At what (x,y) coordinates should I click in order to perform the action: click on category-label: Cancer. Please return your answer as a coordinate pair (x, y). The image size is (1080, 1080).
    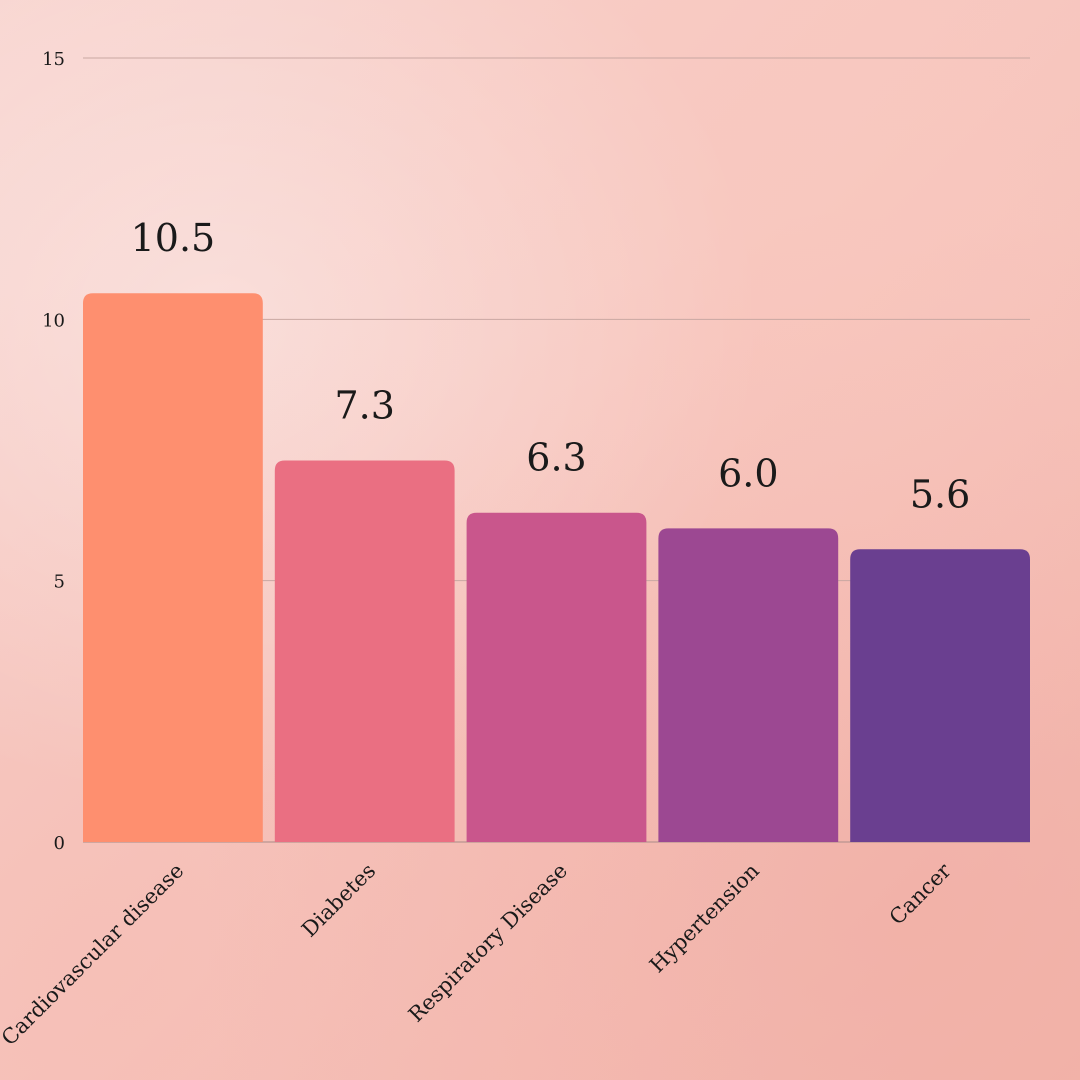
    Looking at the image, I should click on (921, 894).